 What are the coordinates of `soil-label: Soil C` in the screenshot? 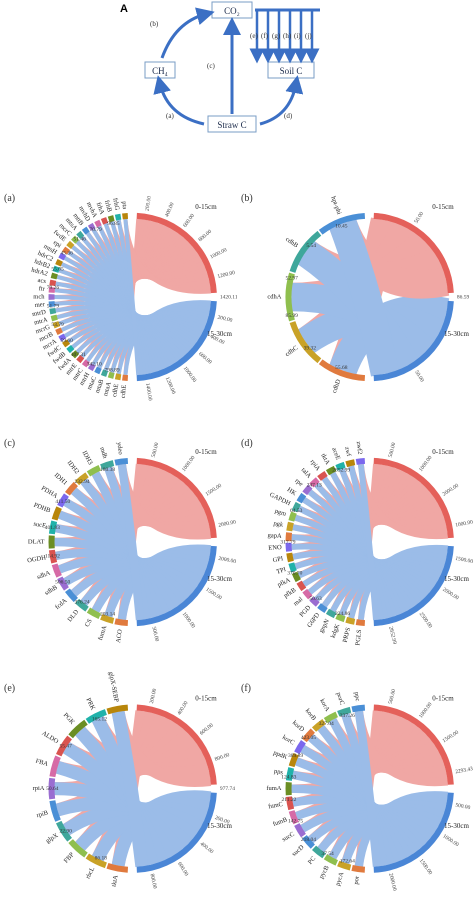 It's located at (291, 71).